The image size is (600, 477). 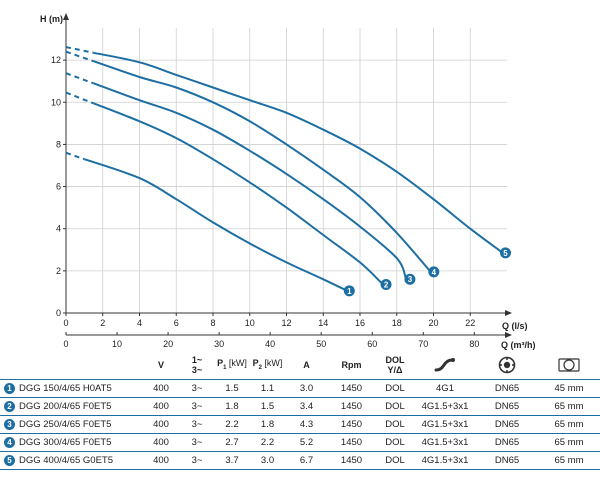 I want to click on curve-1-label: 1, so click(x=349, y=291).